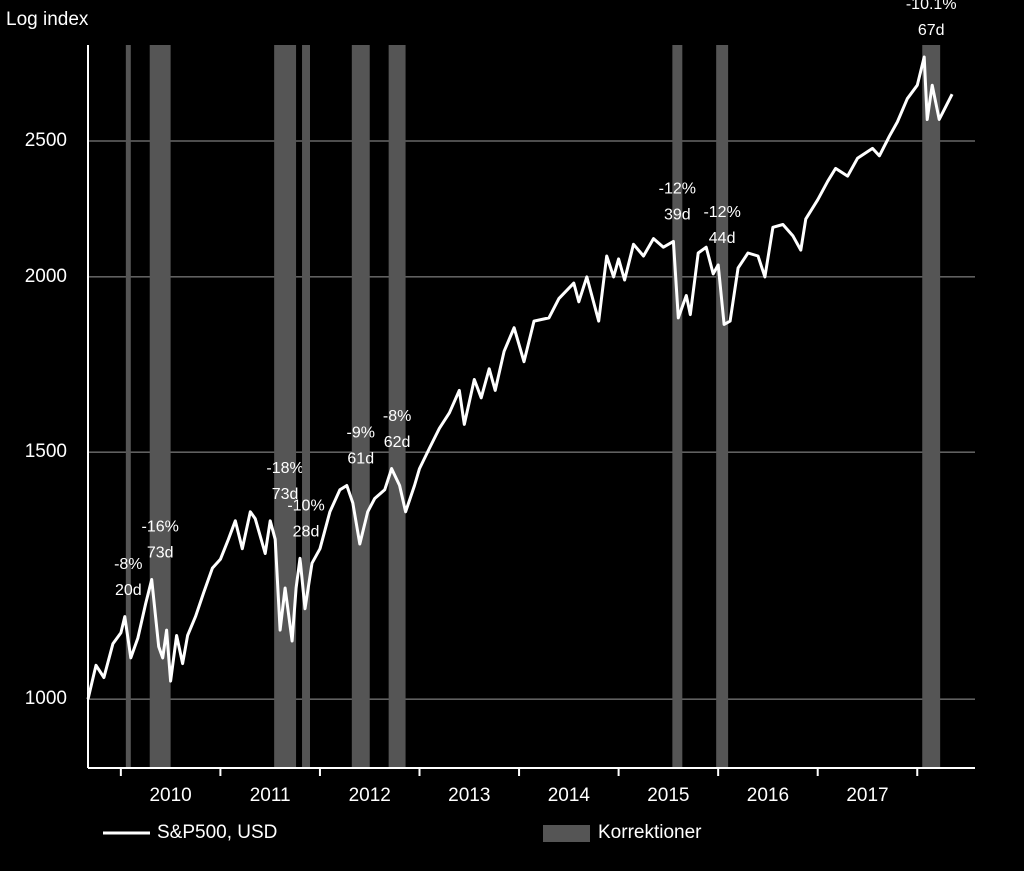 The height and width of the screenshot is (871, 1024). Describe the element at coordinates (305, 506) in the screenshot. I see `correction-drop-label: -10%` at that location.